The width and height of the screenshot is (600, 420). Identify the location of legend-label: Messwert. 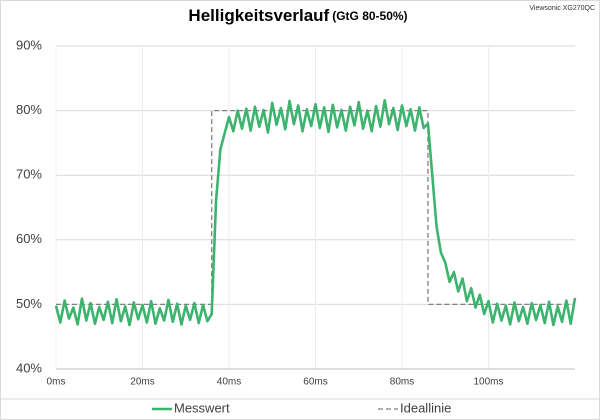
(202, 407).